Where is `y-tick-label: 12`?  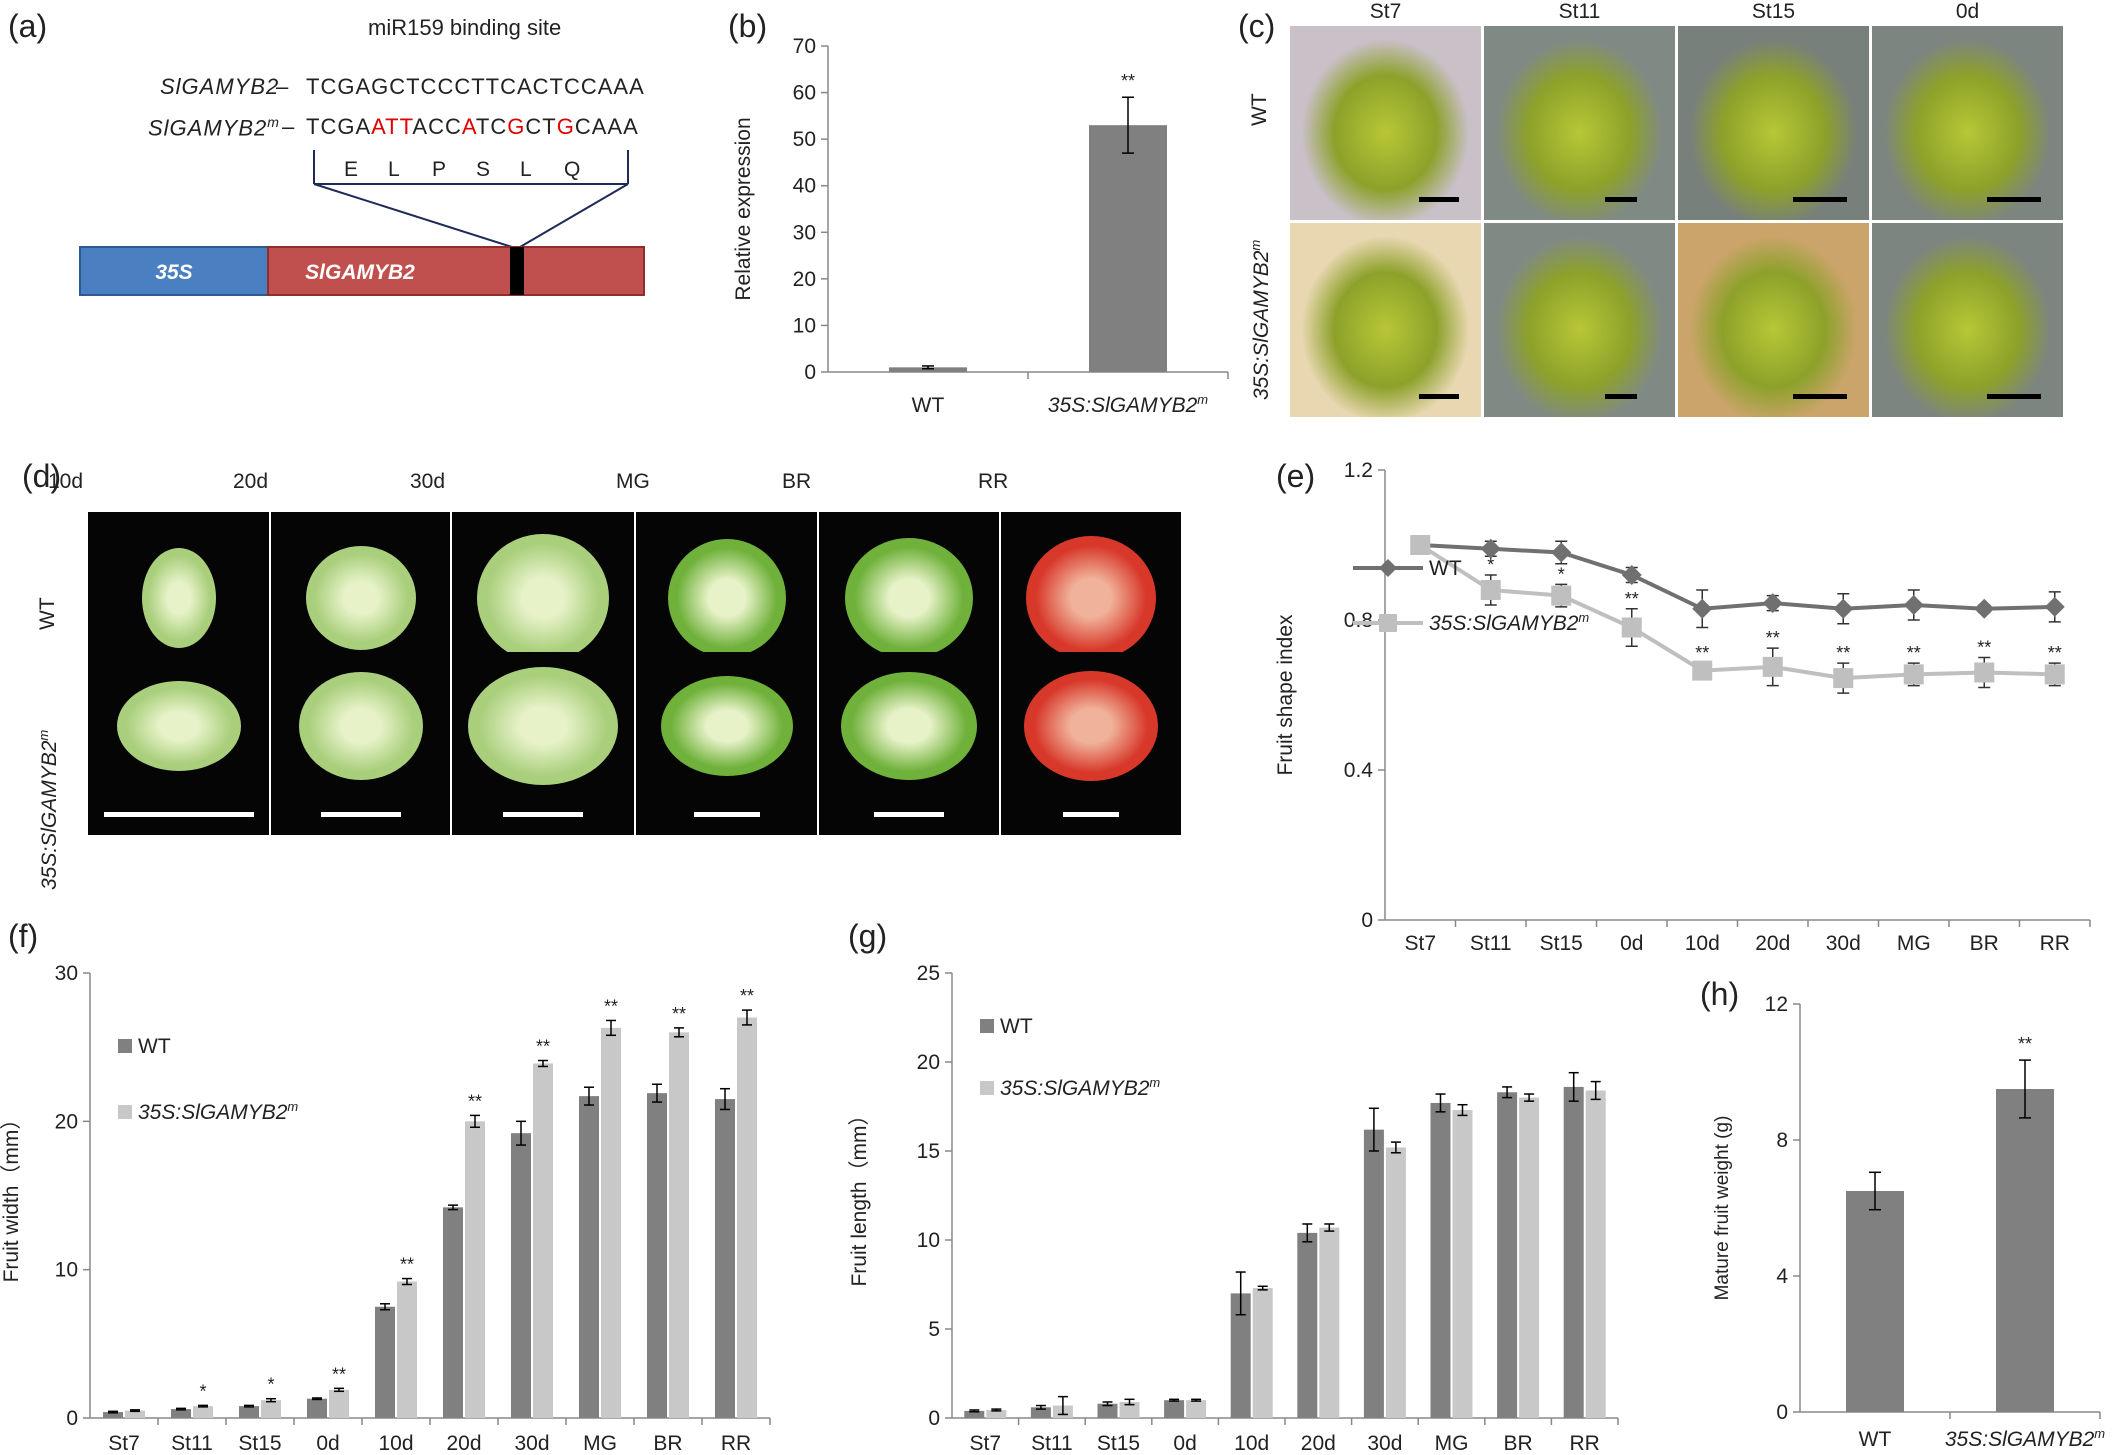
y-tick-label: 12 is located at coordinates (1776, 1004).